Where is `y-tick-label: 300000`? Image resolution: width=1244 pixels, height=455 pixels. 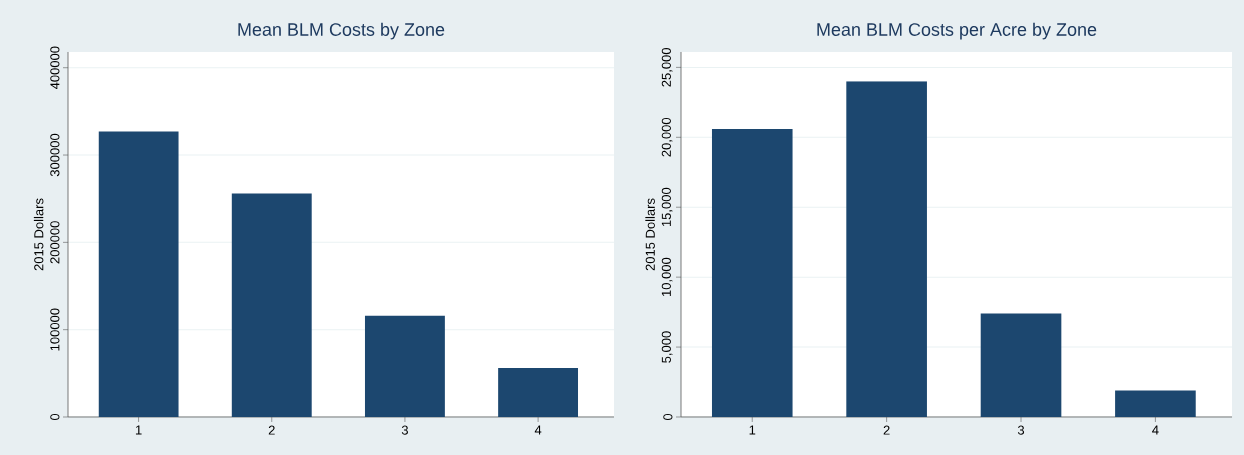
y-tick-label: 300000 is located at coordinates (55, 155).